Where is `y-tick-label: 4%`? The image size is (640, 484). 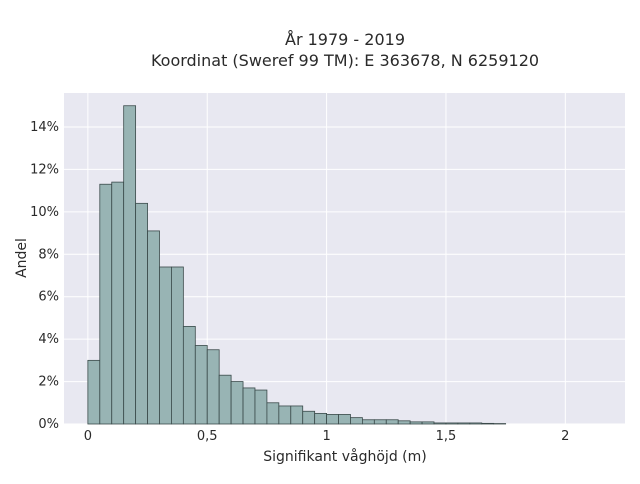 y-tick-label: 4% is located at coordinates (48, 339).